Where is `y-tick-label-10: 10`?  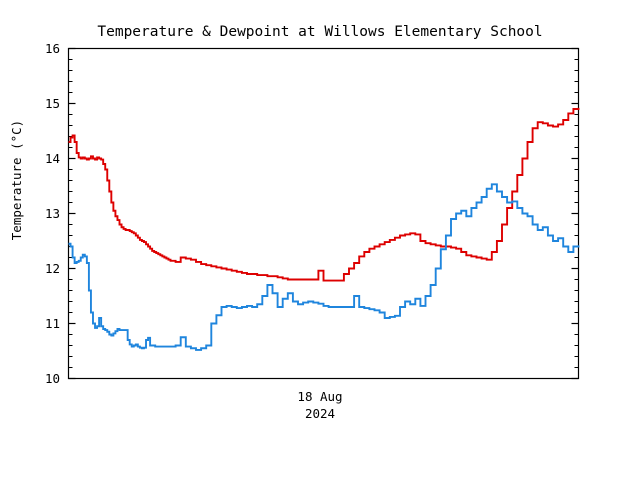 y-tick-label-10: 10 is located at coordinates (52, 378).